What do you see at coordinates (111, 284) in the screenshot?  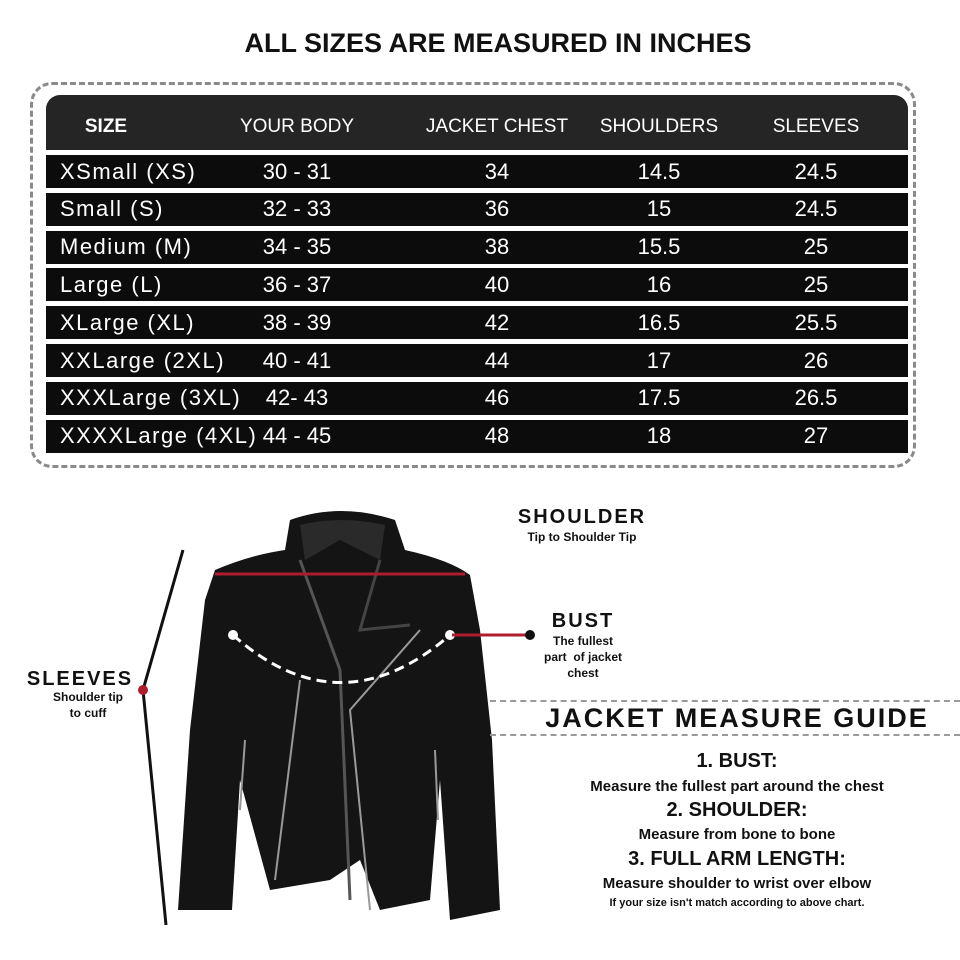 I see `size-cell: Large (L)` at bounding box center [111, 284].